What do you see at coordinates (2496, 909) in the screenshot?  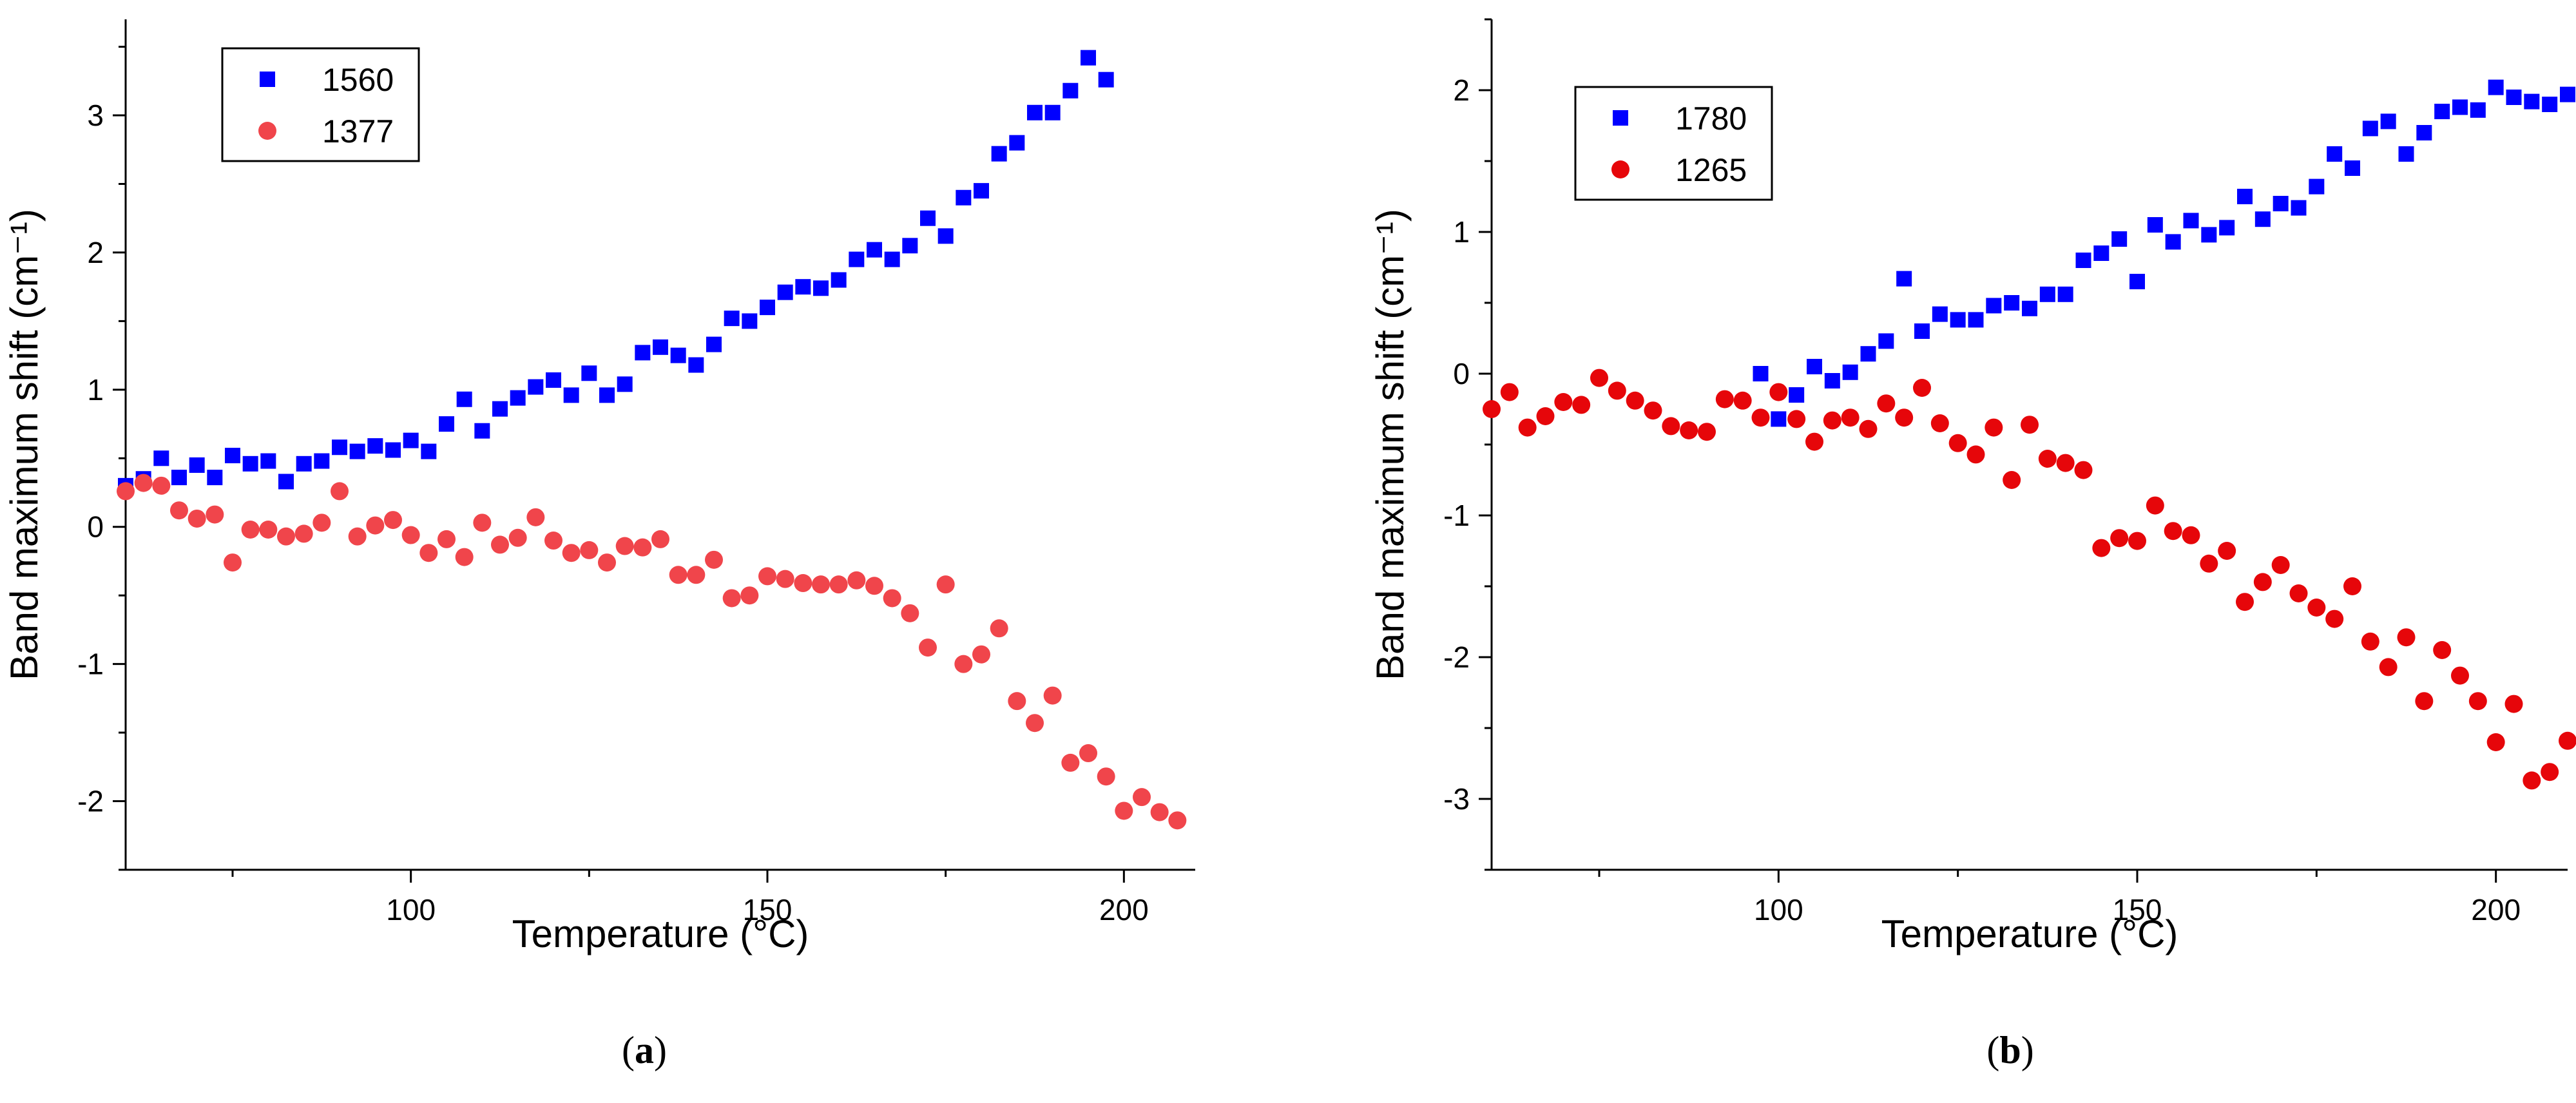 I see `panel-b-x-tick-label: 200` at bounding box center [2496, 909].